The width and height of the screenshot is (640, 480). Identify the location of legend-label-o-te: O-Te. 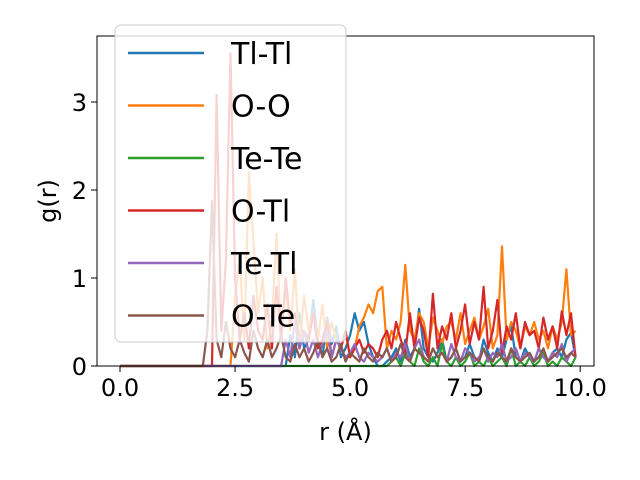
(263, 317).